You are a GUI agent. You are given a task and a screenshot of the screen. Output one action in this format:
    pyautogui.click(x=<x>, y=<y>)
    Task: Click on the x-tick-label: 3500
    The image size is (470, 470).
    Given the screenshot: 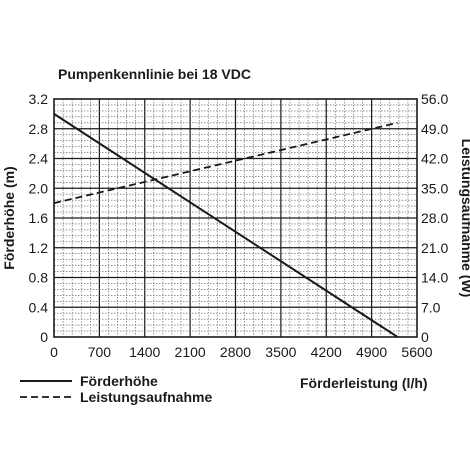 What is the action you would take?
    pyautogui.click(x=280, y=352)
    